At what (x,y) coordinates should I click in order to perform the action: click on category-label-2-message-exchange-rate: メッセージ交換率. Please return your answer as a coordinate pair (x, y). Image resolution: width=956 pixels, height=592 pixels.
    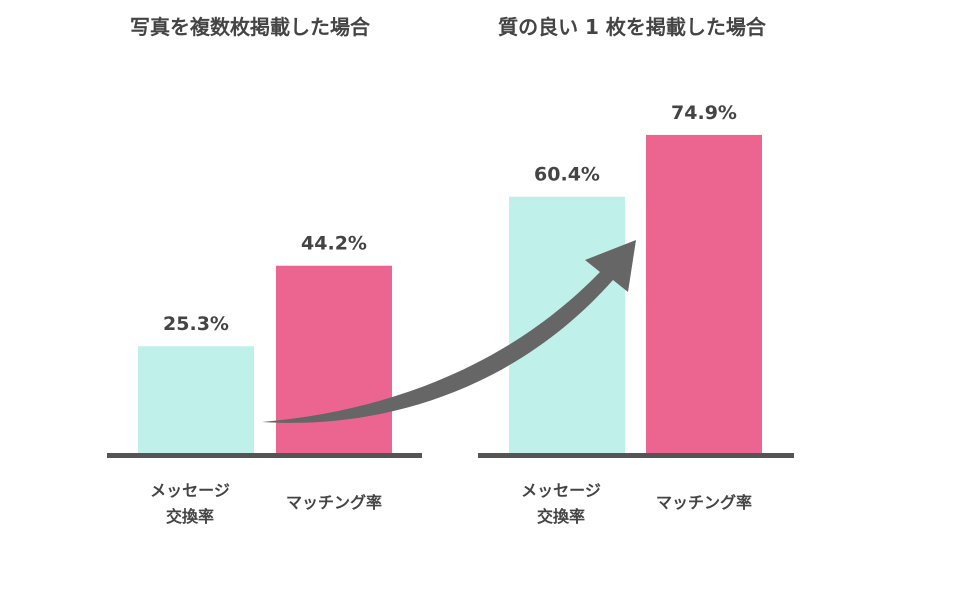
    Looking at the image, I should click on (561, 503).